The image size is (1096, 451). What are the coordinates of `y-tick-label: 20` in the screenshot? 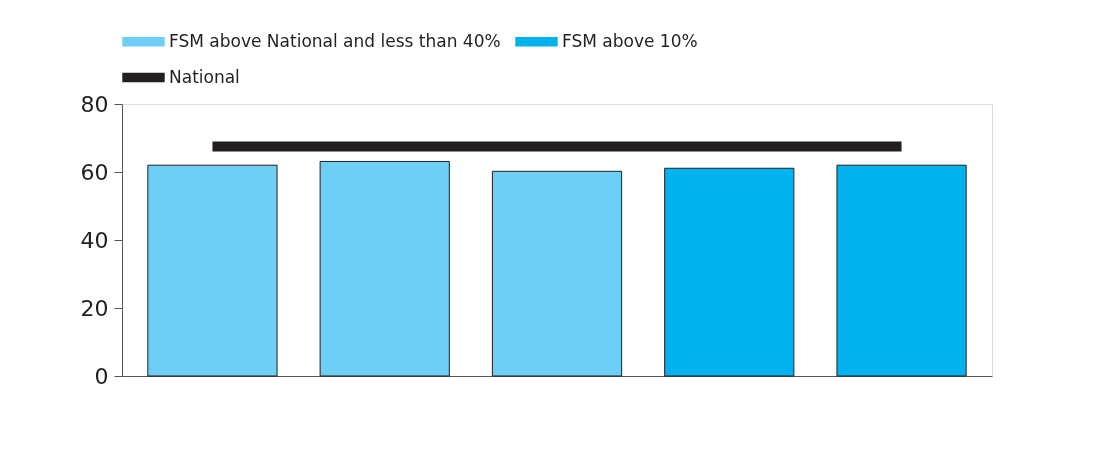 It's located at (94, 308).